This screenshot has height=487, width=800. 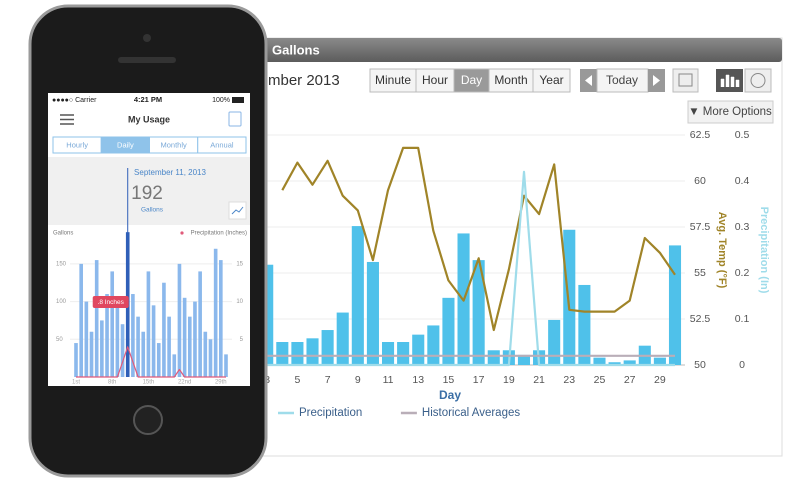 What do you see at coordinates (239, 264) in the screenshot?
I see `y2-tick-label: 15` at bounding box center [239, 264].